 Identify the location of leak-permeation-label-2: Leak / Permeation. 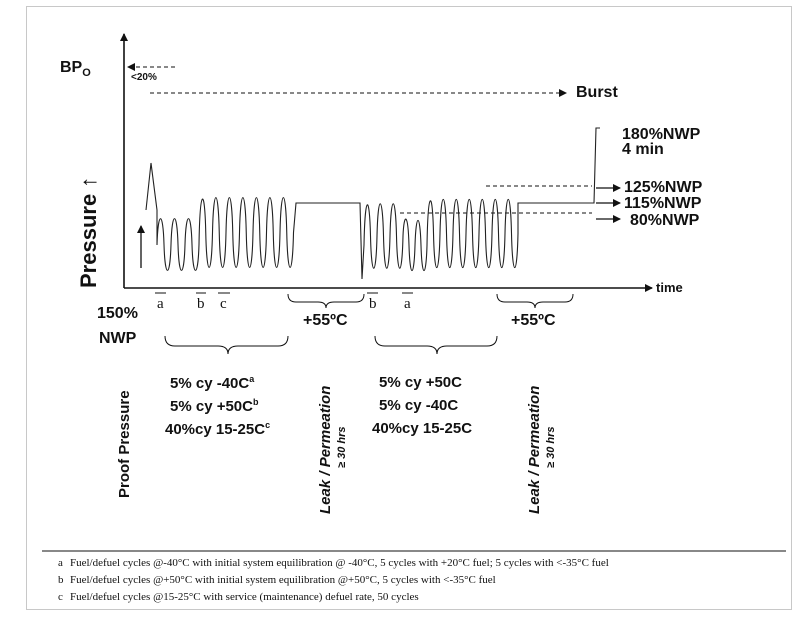
(534, 449).